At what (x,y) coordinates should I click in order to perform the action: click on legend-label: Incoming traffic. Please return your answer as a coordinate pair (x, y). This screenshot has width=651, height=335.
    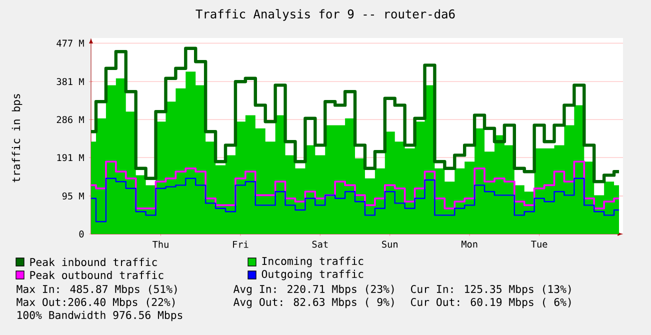
    Looking at the image, I should click on (313, 262).